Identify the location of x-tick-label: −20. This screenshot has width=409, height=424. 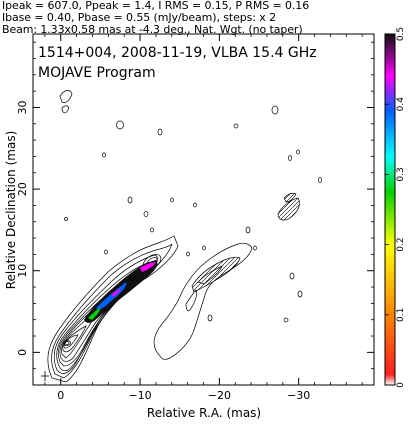
(219, 395).